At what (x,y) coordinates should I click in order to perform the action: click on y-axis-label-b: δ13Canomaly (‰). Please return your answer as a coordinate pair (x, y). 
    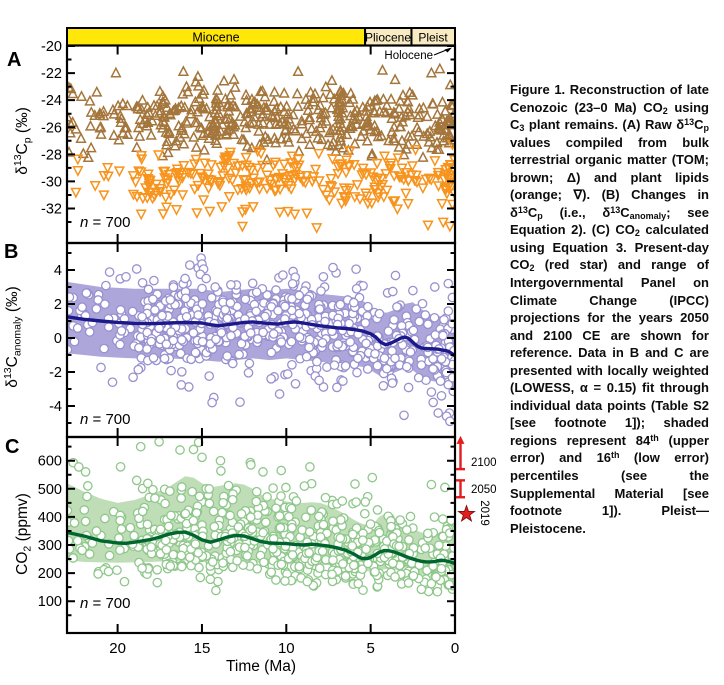
    Looking at the image, I should click on (13, 336).